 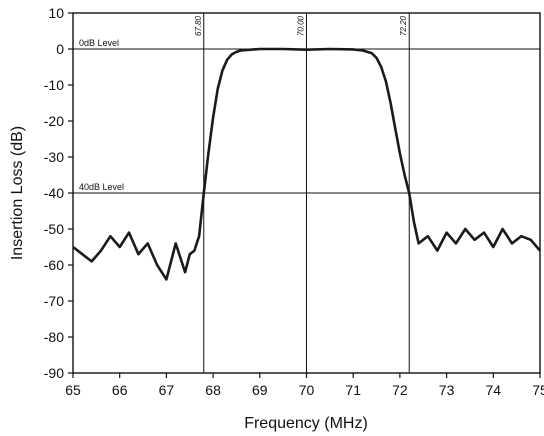 What do you see at coordinates (54, 265) in the screenshot?
I see `y-tick-label: -60` at bounding box center [54, 265].